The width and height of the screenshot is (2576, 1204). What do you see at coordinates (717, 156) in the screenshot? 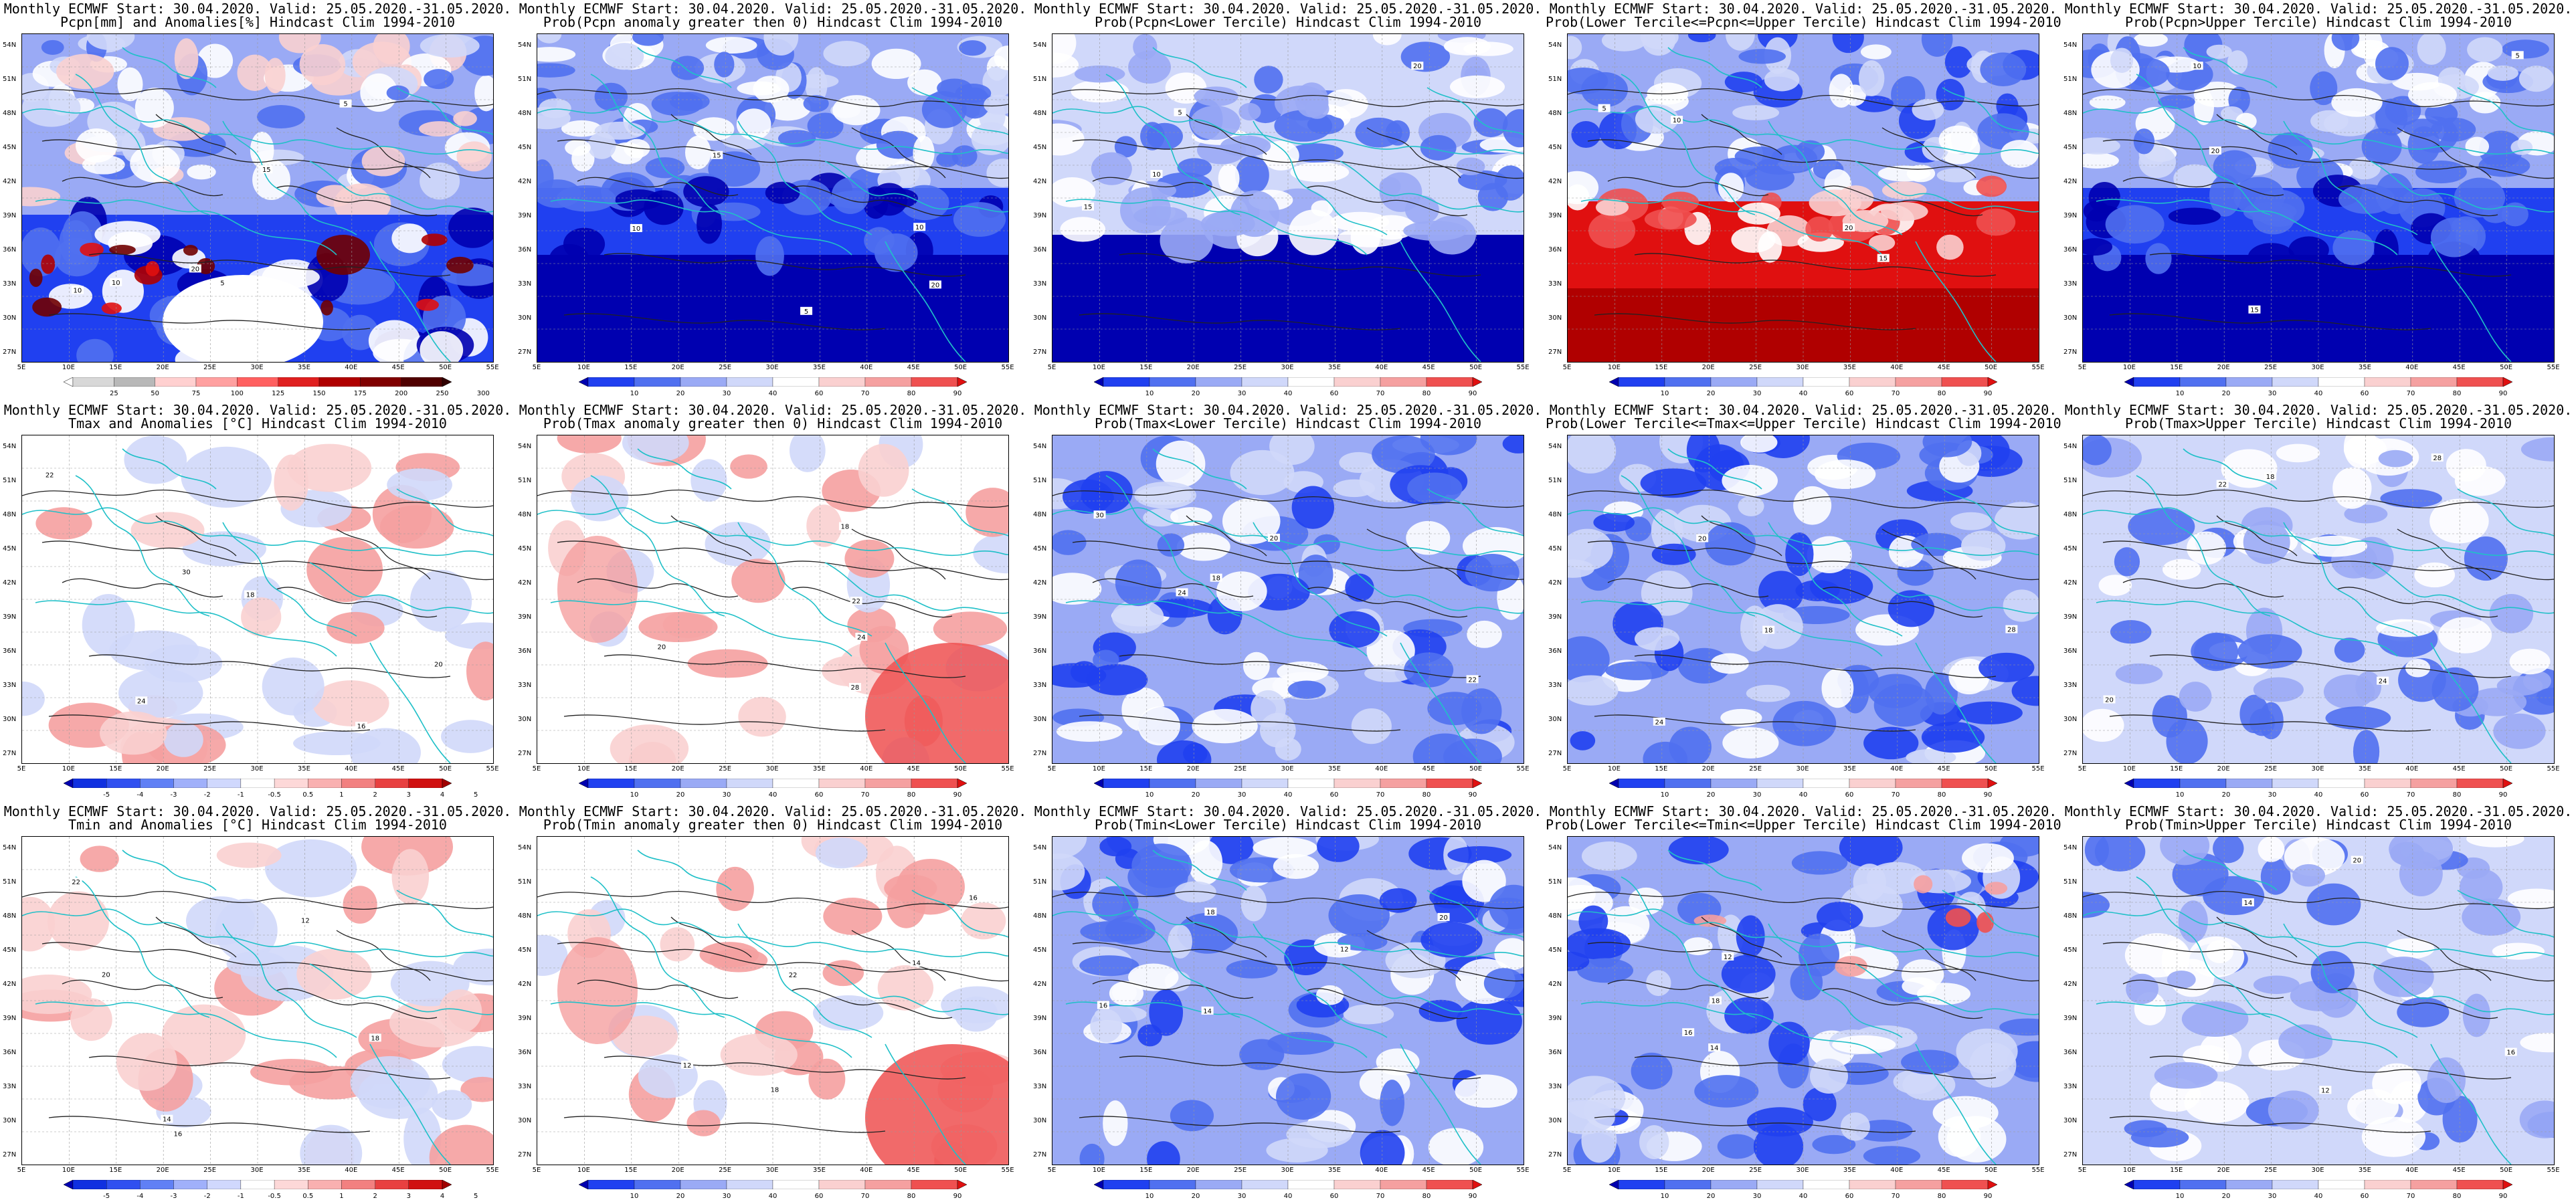
I see `contour-label: 15` at bounding box center [717, 156].